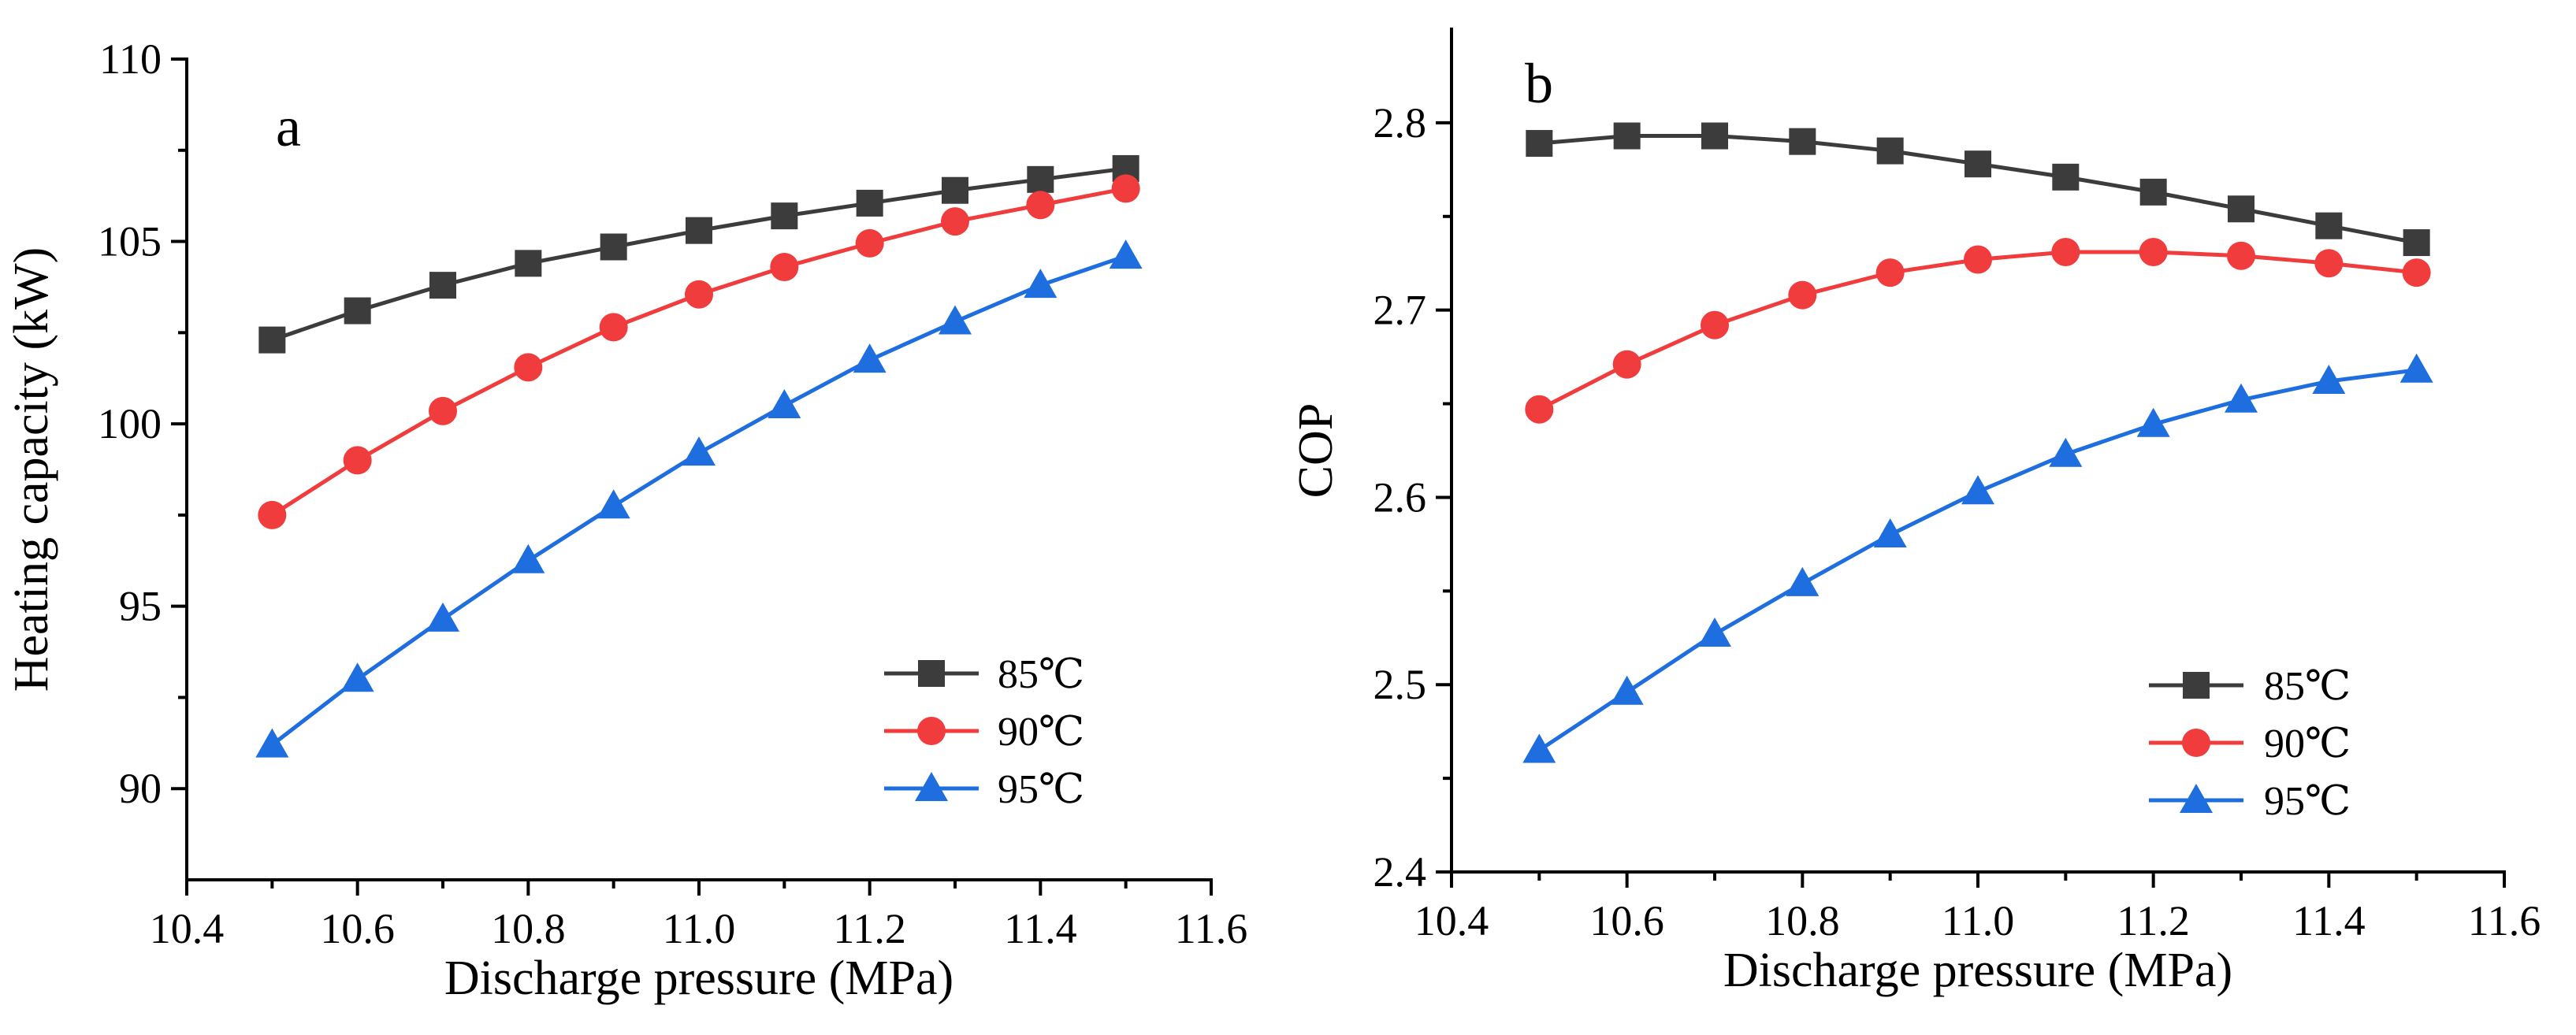  What do you see at coordinates (140, 788) in the screenshot?
I see `y-tick-label: 90` at bounding box center [140, 788].